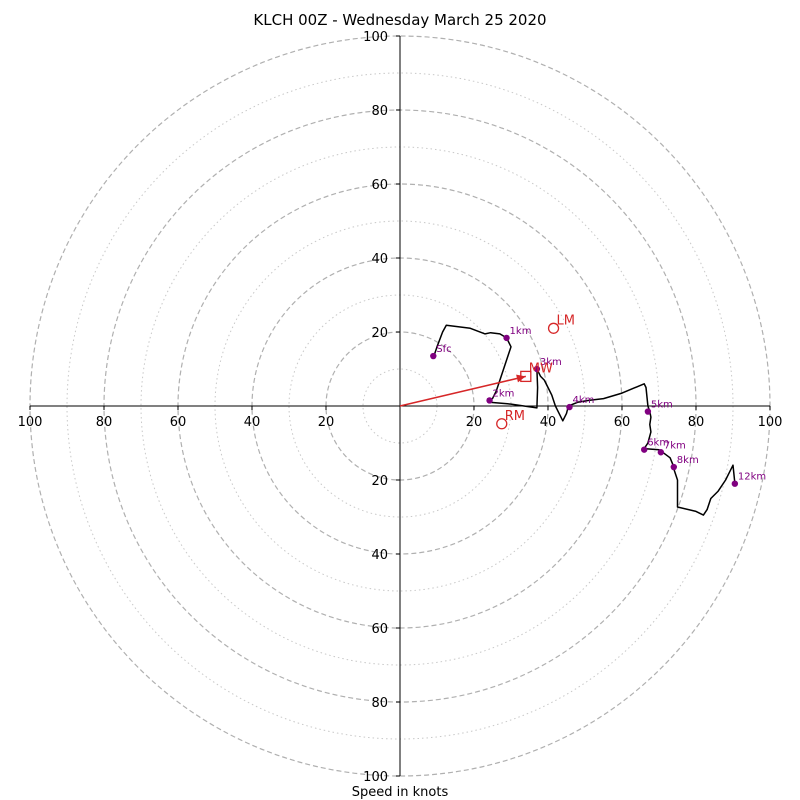 This screenshot has width=800, height=800. What do you see at coordinates (537, 369) in the screenshot?
I see `height-marker-3km` at bounding box center [537, 369].